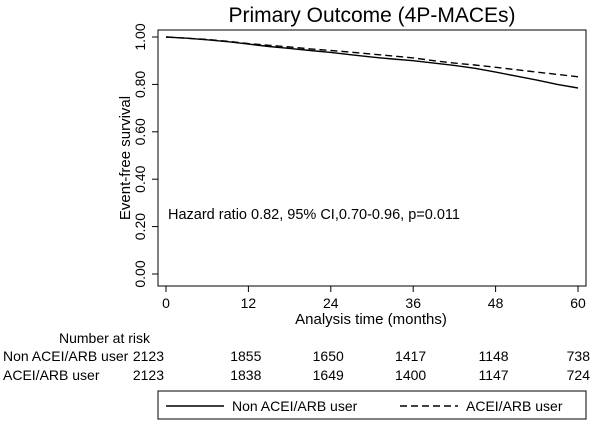  Describe the element at coordinates (140, 226) in the screenshot. I see `y-tick-label: 0.20` at that location.